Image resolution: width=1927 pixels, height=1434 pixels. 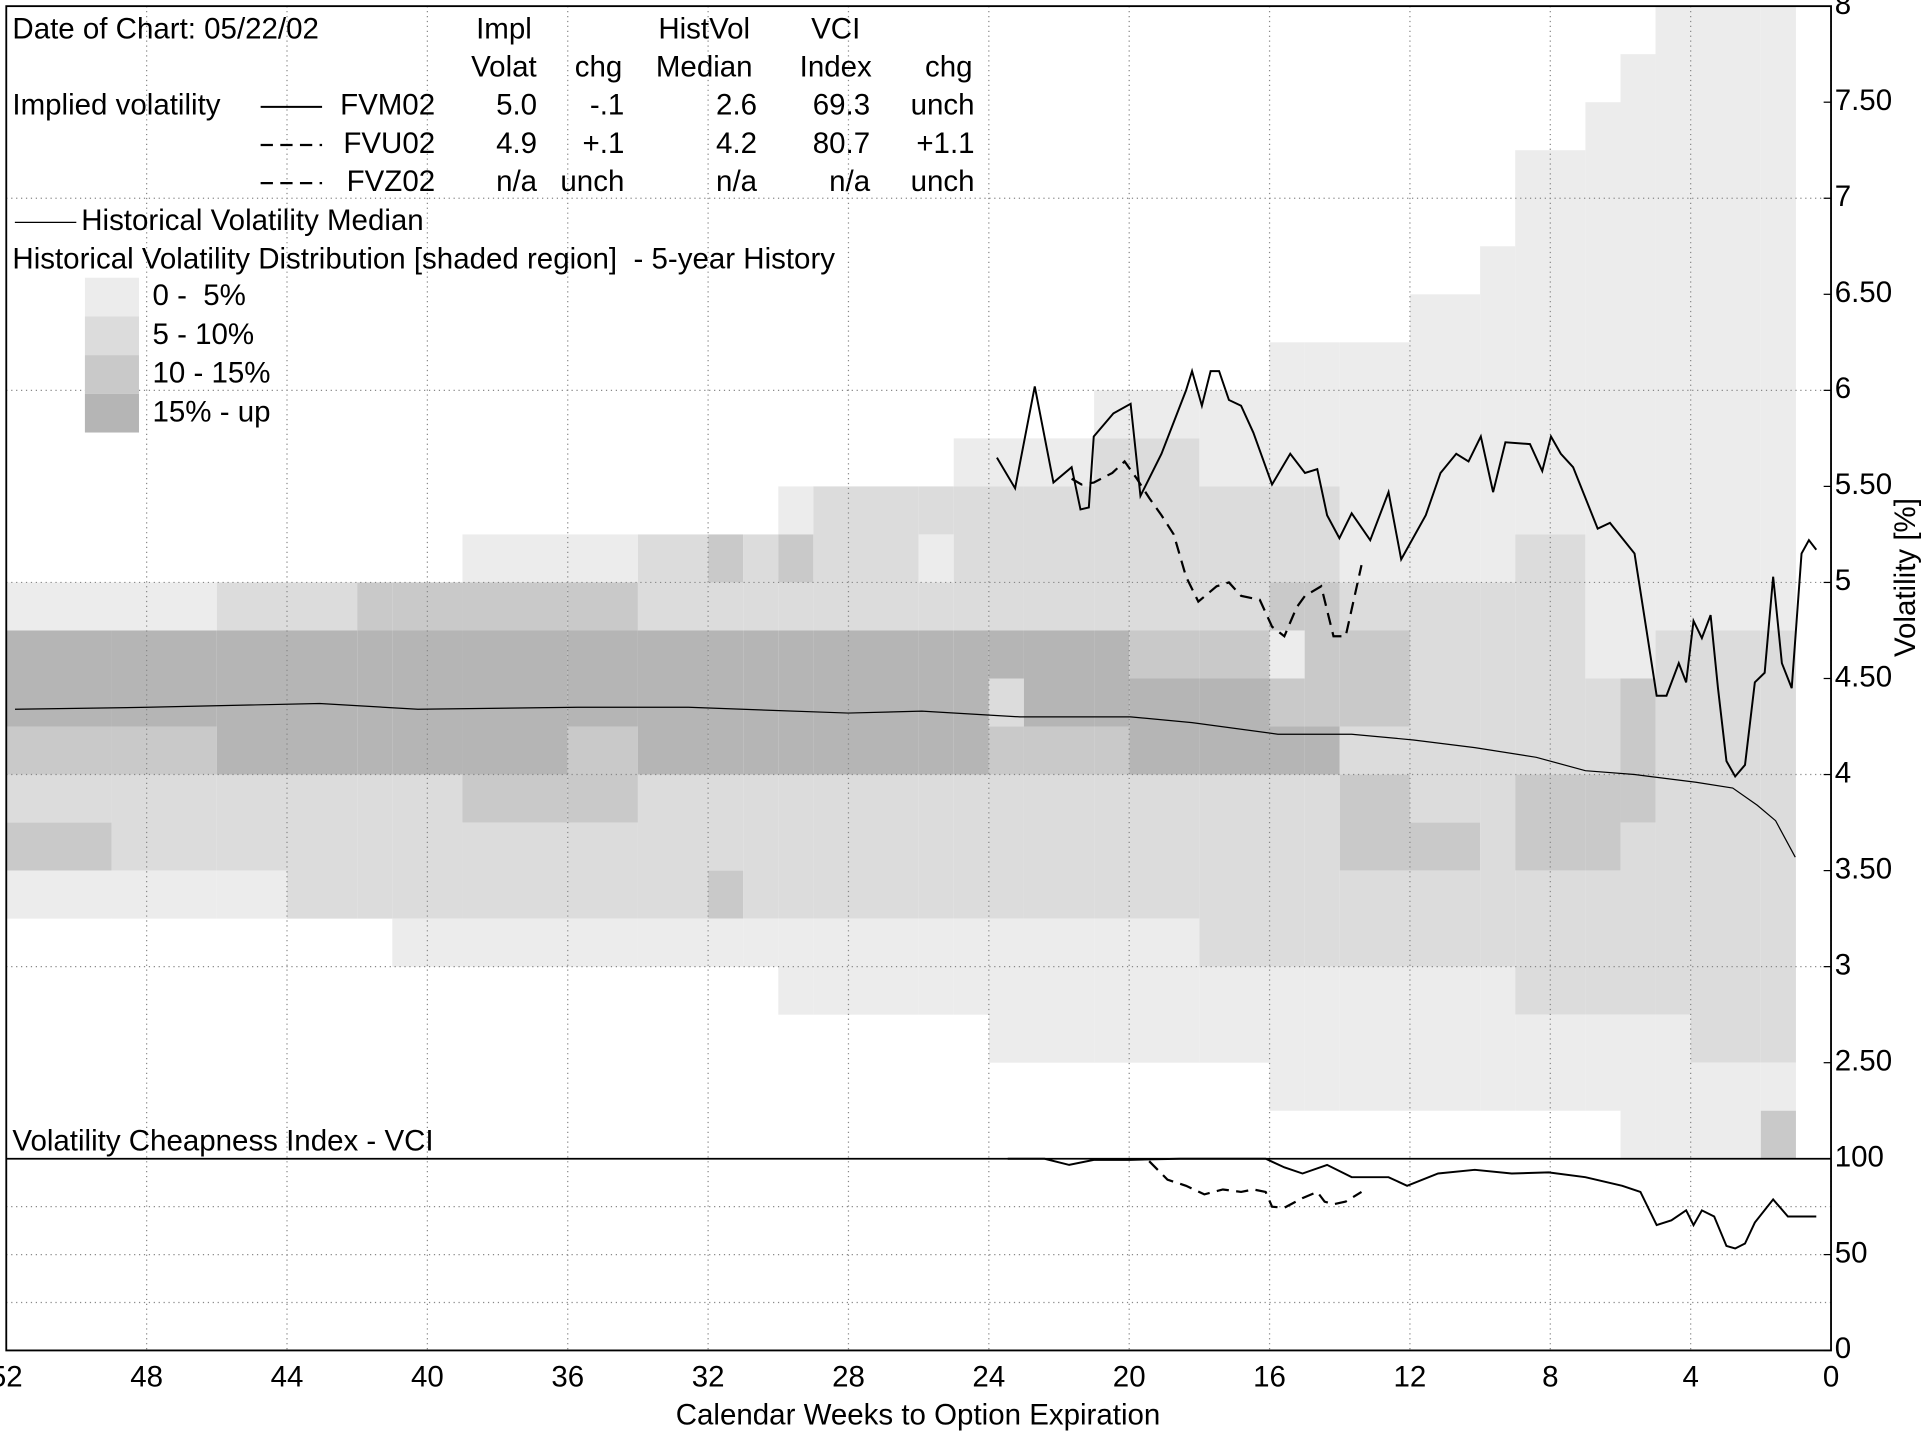 I want to click on column-header: Impl, so click(x=504, y=29).